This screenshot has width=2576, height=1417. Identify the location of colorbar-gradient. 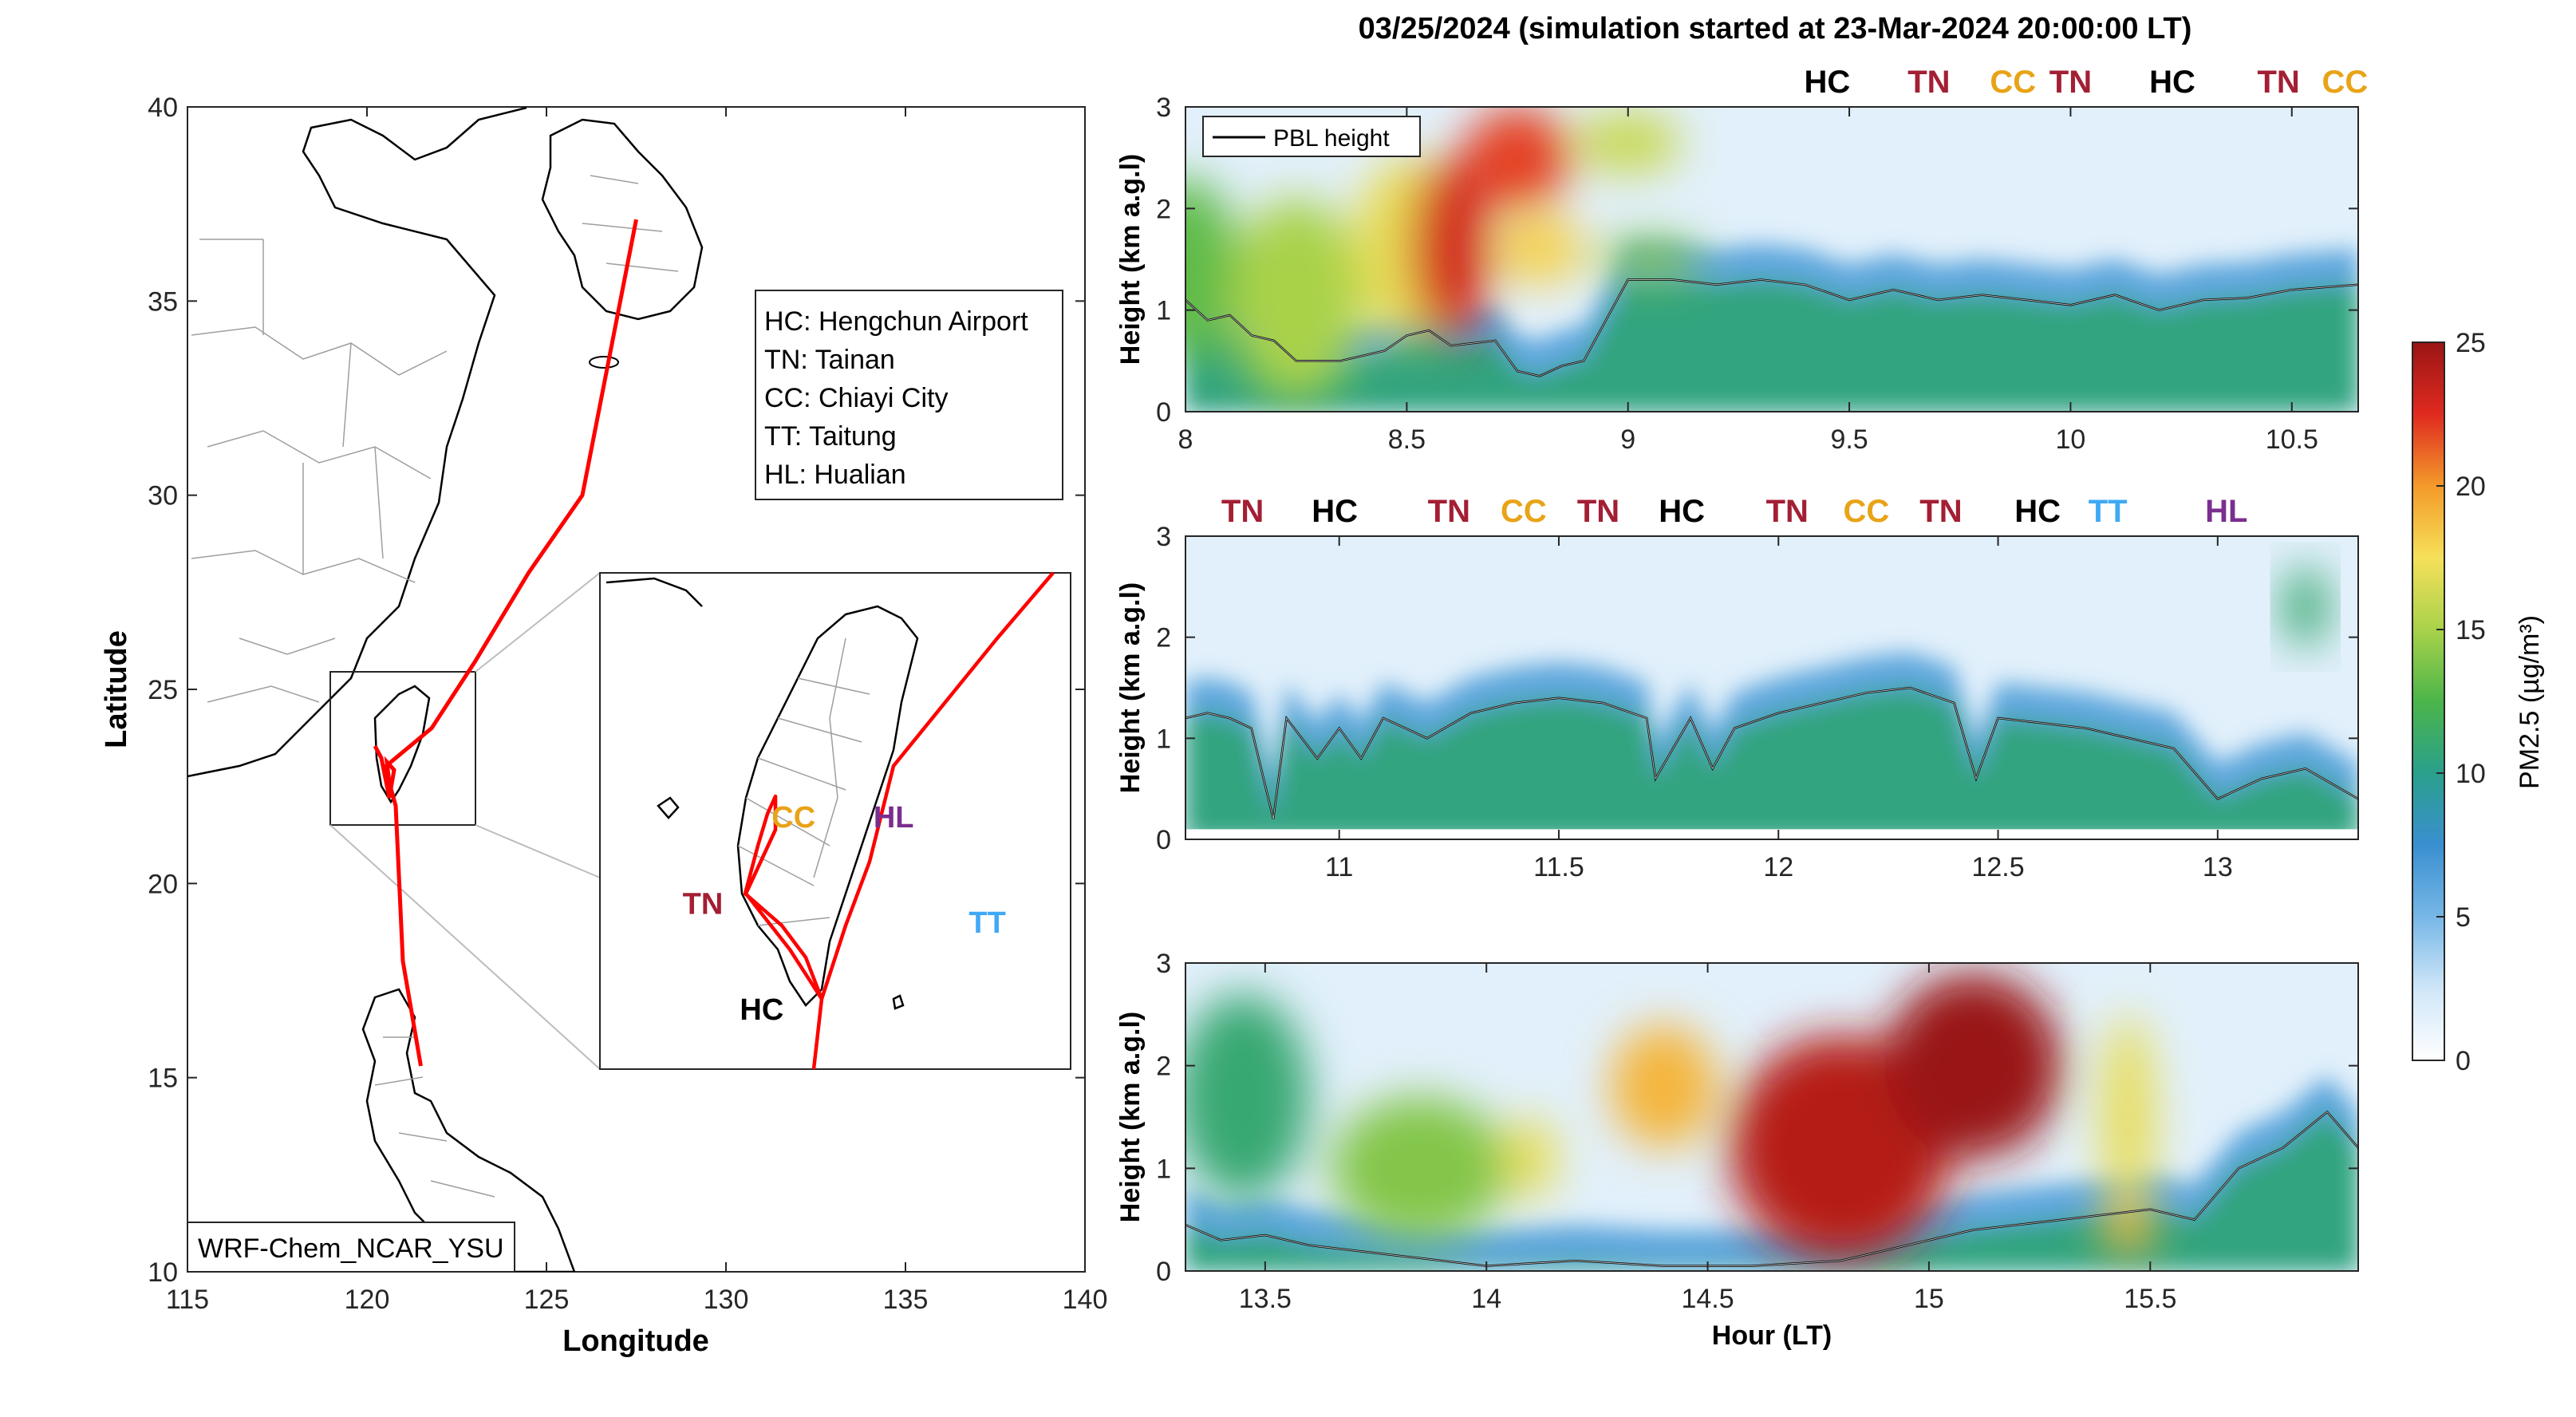
(2428, 701).